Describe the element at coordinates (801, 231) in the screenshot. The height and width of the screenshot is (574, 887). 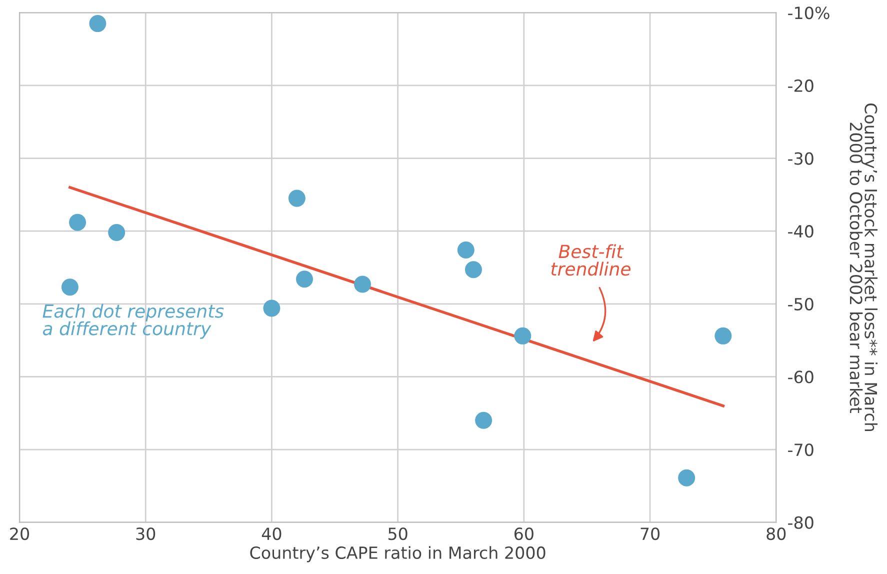
I see `y-tick-label: -40` at that location.